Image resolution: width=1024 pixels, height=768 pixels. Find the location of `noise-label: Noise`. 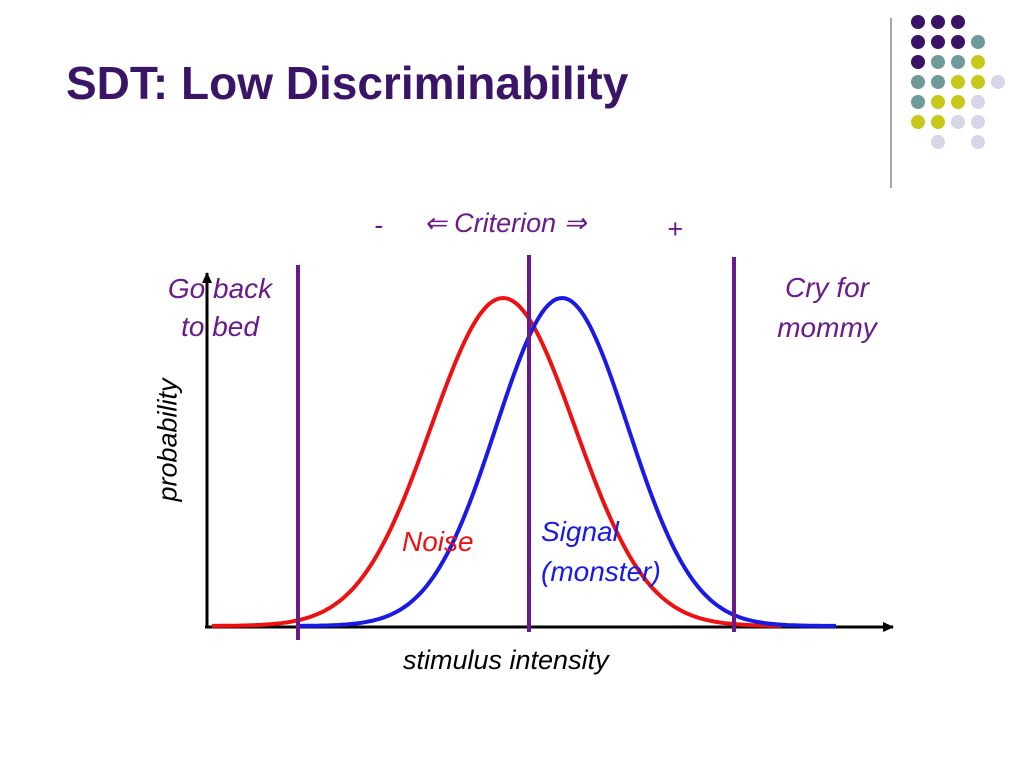

noise-label: Noise is located at coordinates (438, 541).